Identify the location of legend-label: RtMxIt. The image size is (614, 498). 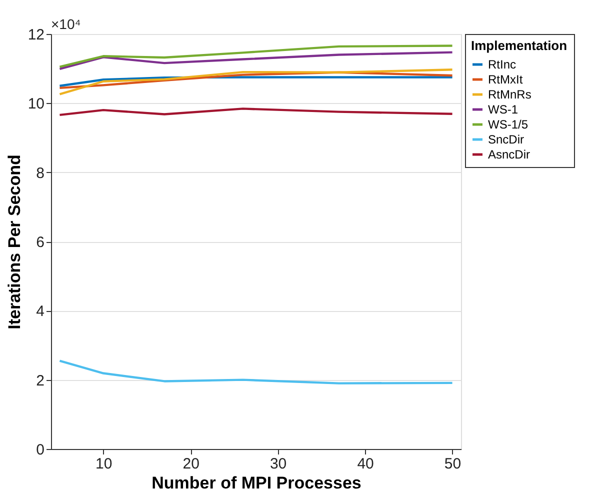
(506, 79).